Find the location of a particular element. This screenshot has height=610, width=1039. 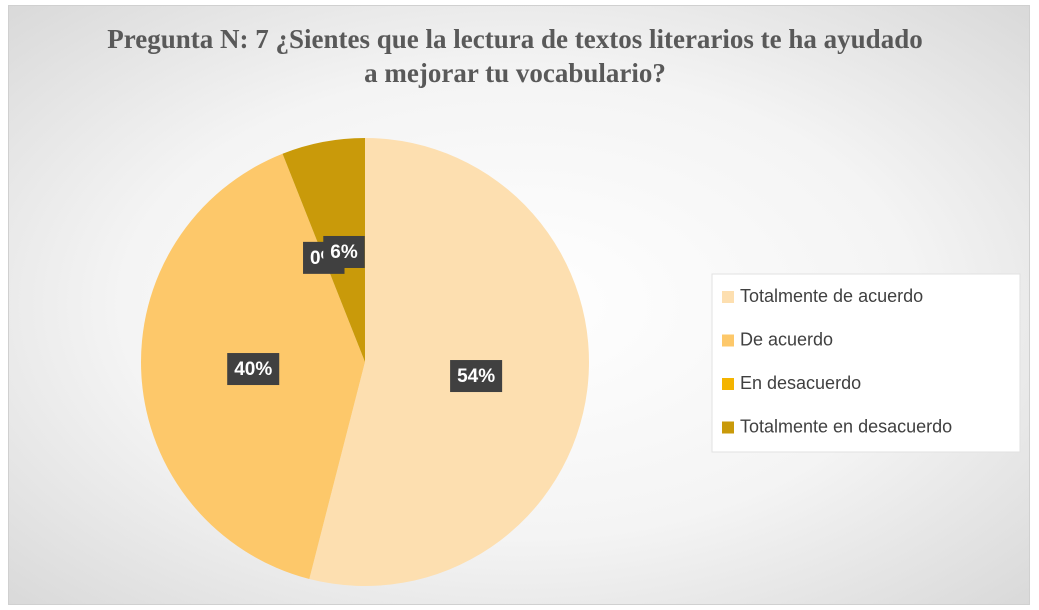

legend-label: De acuerdo is located at coordinates (786, 339).